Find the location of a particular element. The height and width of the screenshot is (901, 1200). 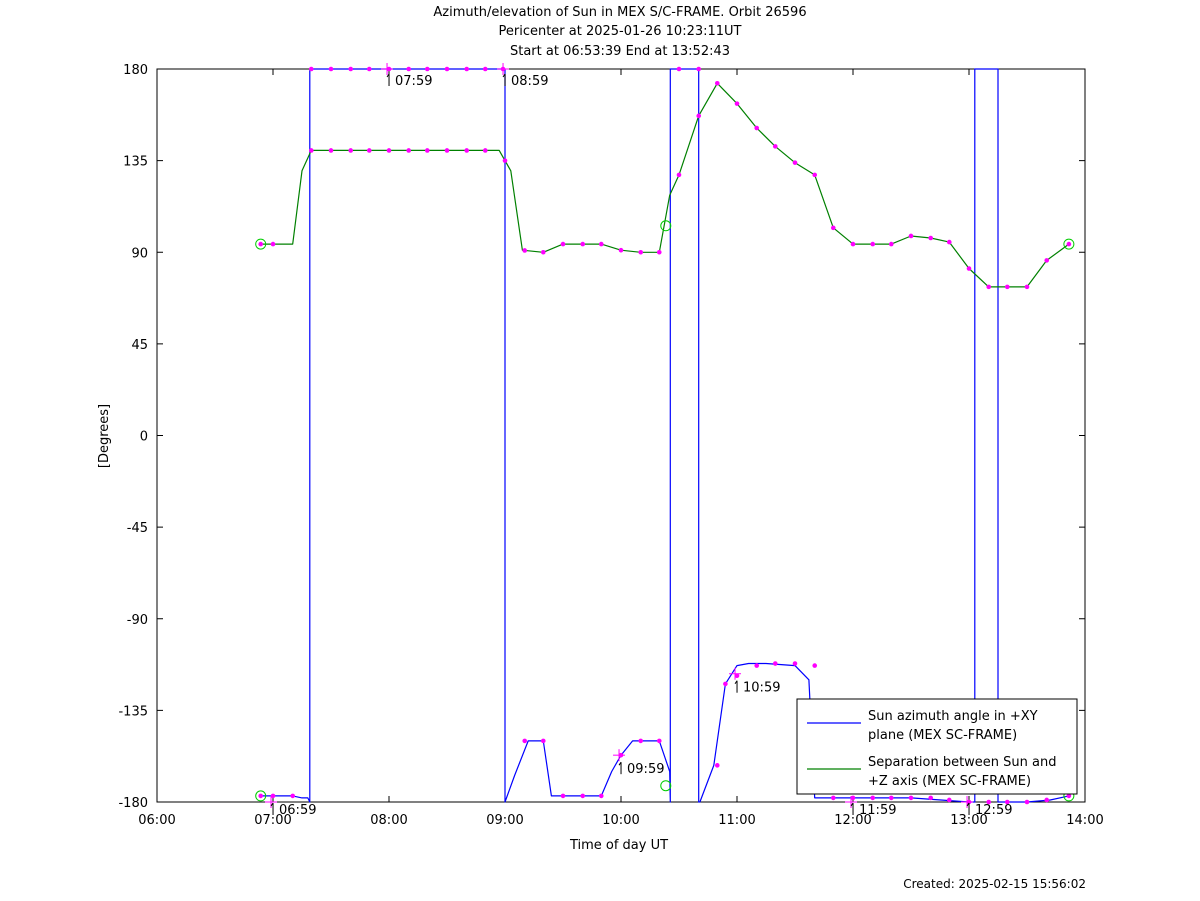

x-tick-label: 14:00 is located at coordinates (1084, 820).